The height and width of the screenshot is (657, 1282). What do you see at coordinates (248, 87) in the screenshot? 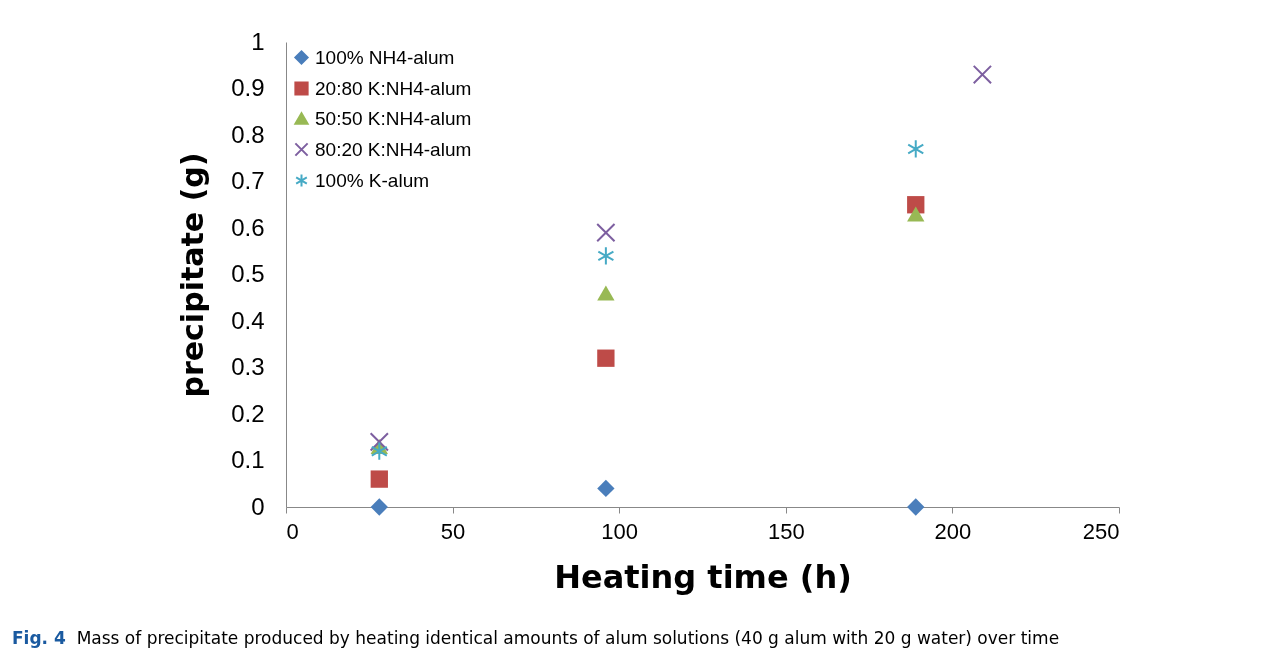
I see `y-tick-label: 0.9` at bounding box center [248, 87].